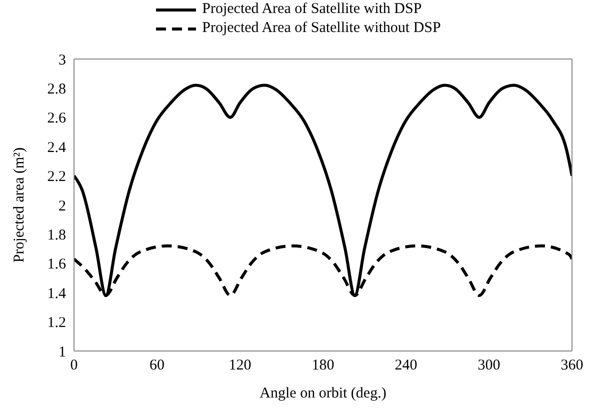 Image resolution: width=595 pixels, height=415 pixels. What do you see at coordinates (323, 366) in the screenshot?
I see `x-tick-label: 180` at bounding box center [323, 366].